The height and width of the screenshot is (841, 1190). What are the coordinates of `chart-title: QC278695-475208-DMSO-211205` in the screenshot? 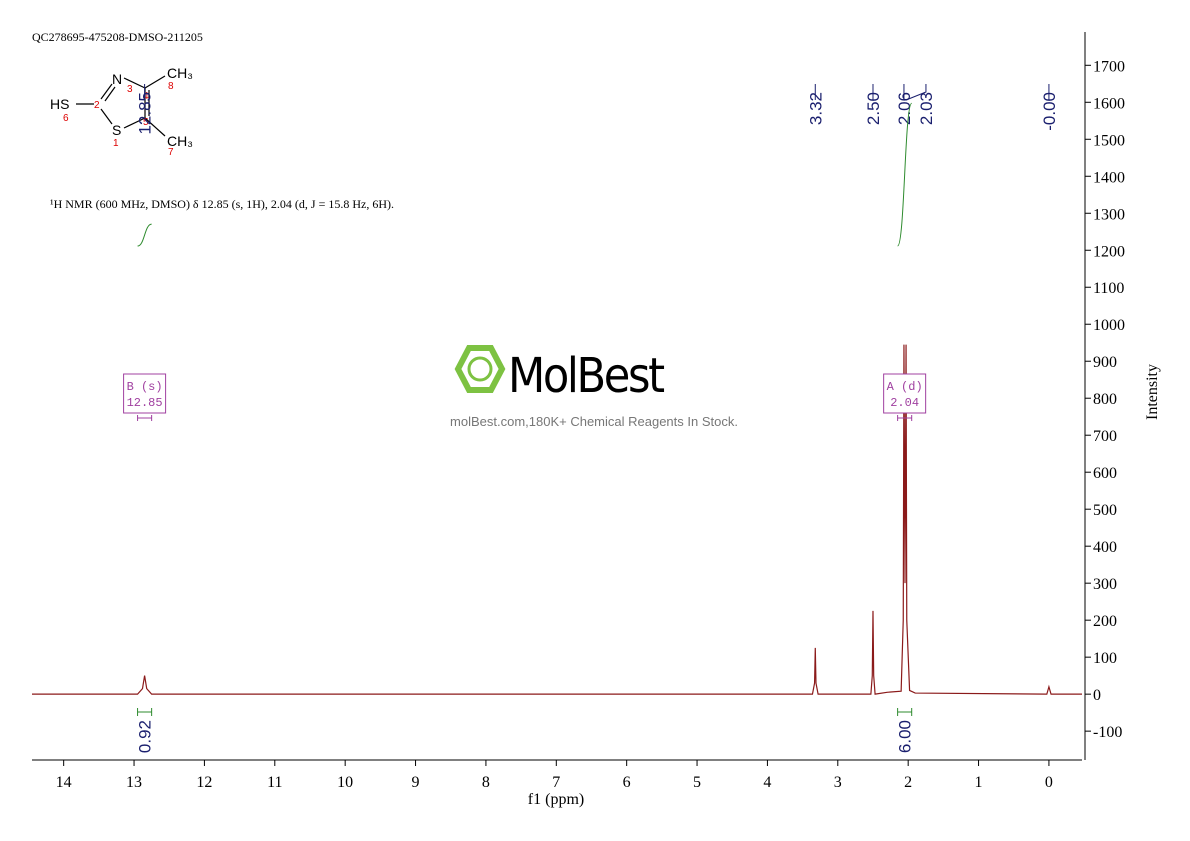 It's located at (117, 37).